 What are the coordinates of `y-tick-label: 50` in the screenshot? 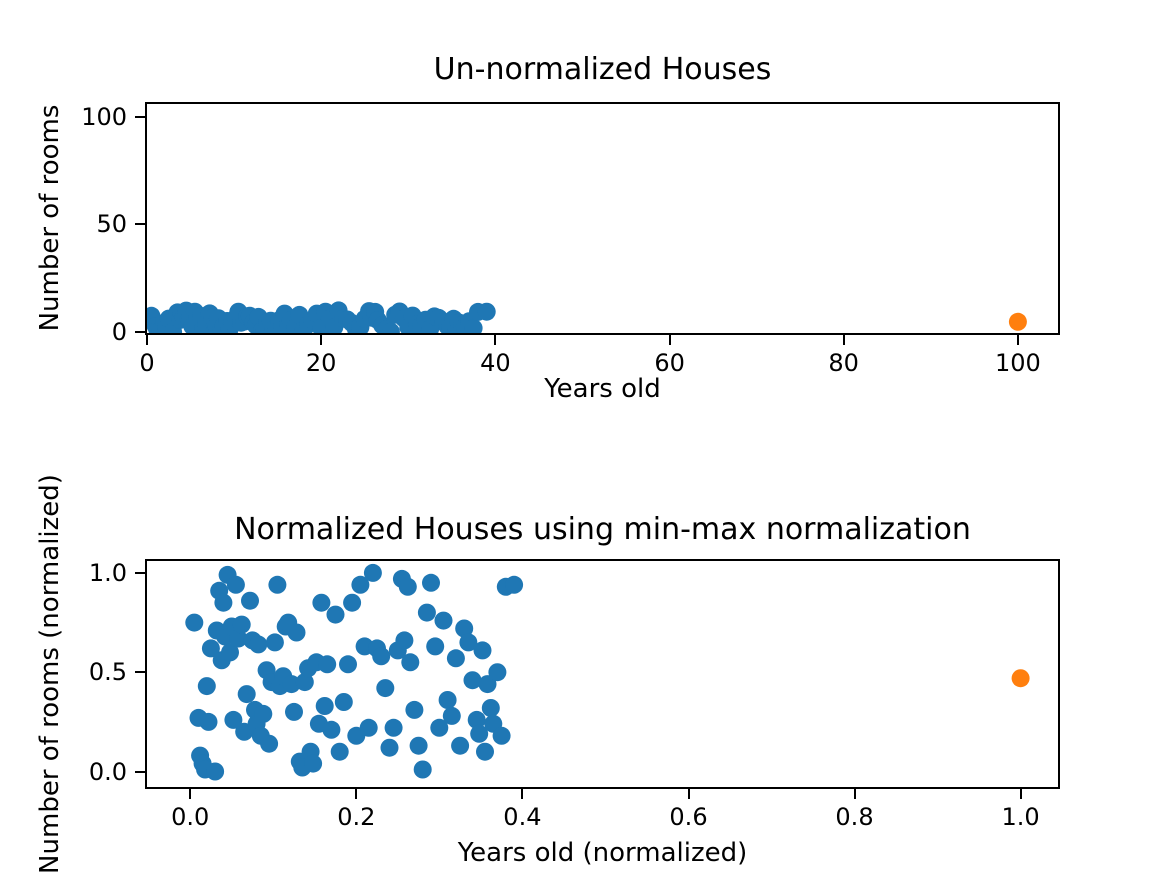 It's located at (111, 224).